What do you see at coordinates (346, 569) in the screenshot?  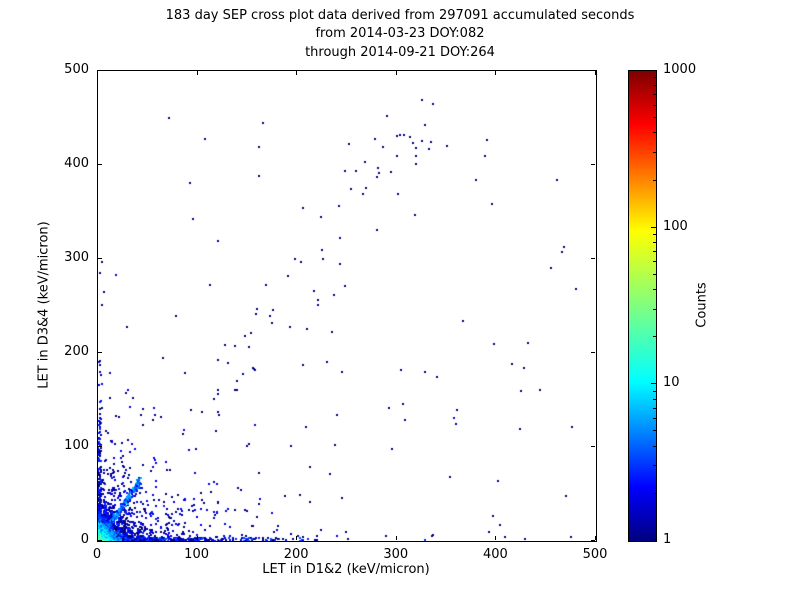 I see `x-axis-label: LET in D1&2 (keV/micron)` at bounding box center [346, 569].